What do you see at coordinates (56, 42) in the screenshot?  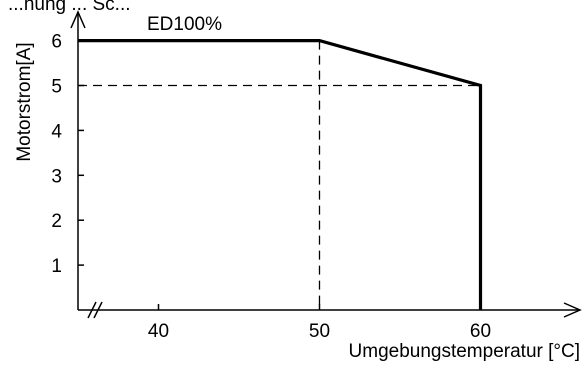 I see `y-tick-label-6: 6` at bounding box center [56, 42].